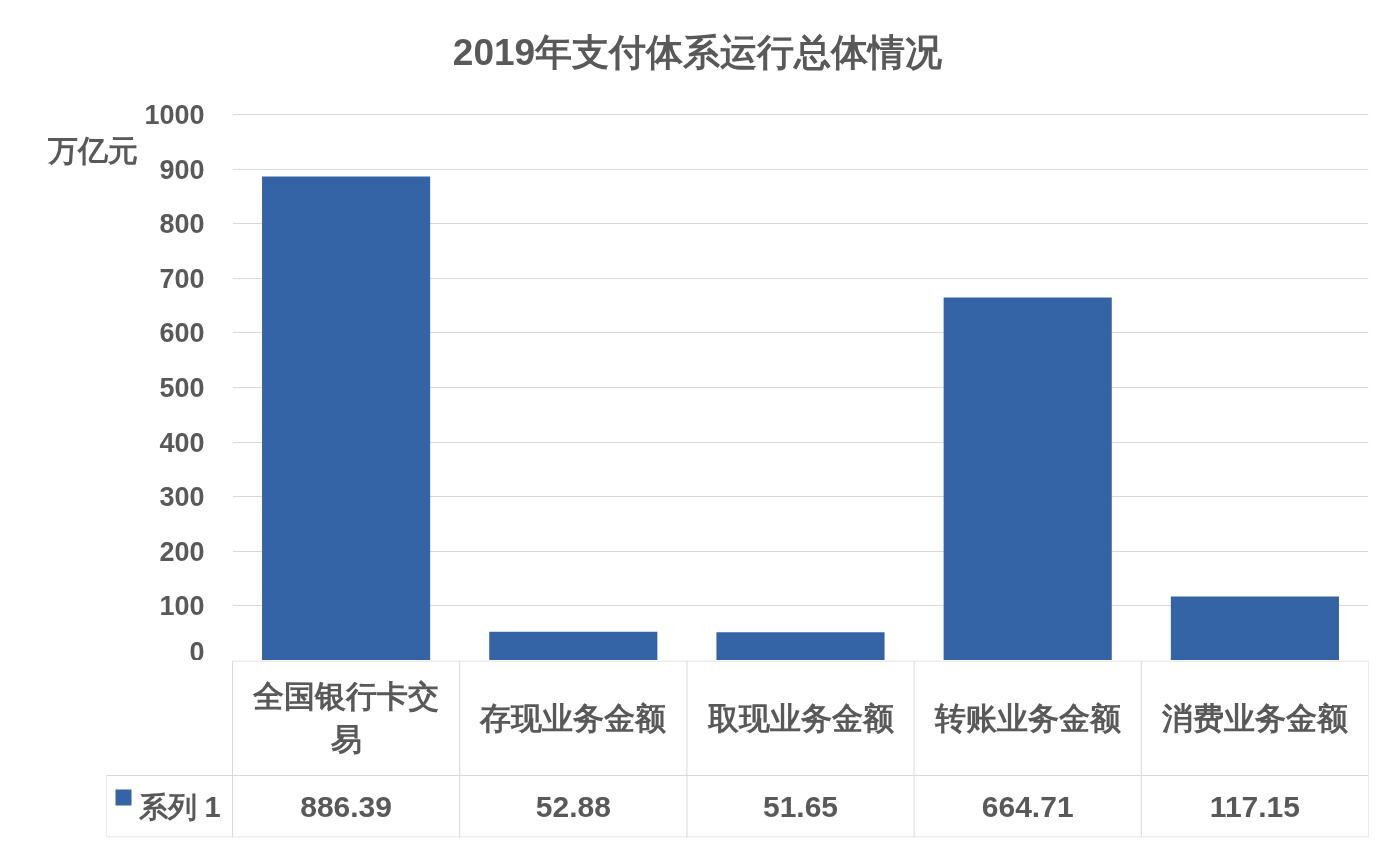 The image size is (1394, 849). I want to click on x-tick-label: 转账业务金额, so click(1027, 718).